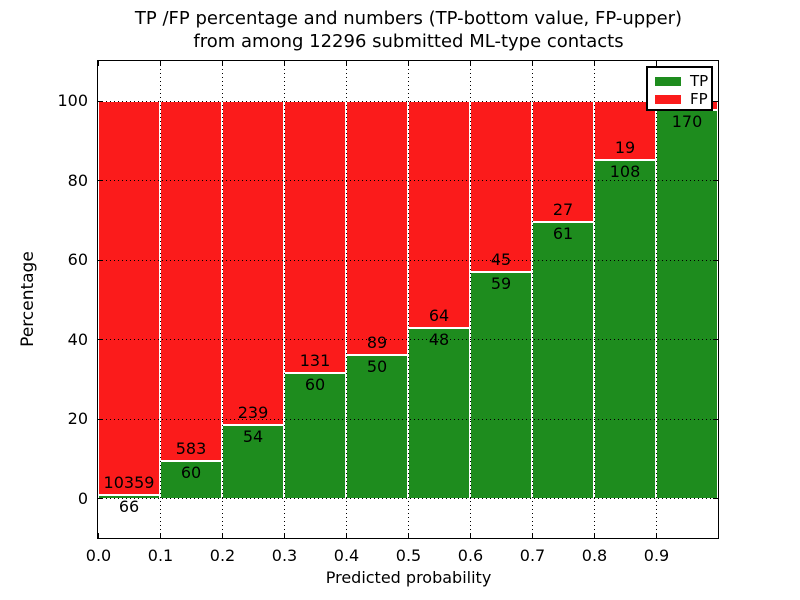 The height and width of the screenshot is (600, 800). What do you see at coordinates (501, 284) in the screenshot?
I see `tp-count-label: 59` at bounding box center [501, 284].